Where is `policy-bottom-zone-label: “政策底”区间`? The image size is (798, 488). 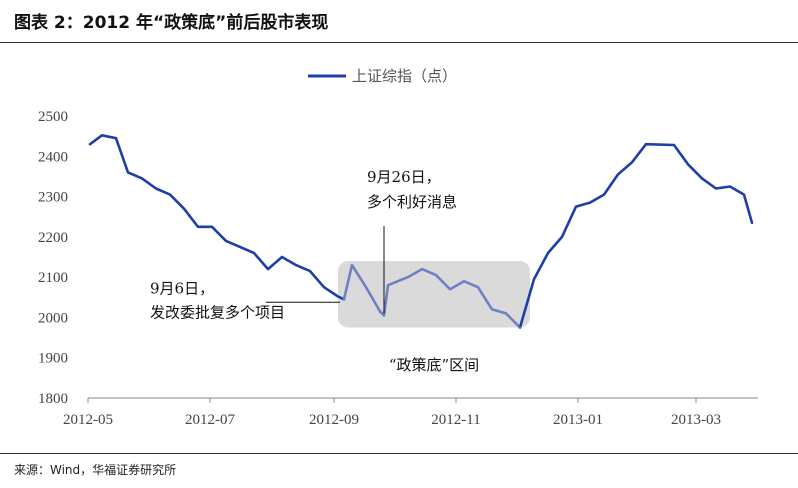
policy-bottom-zone-label: “政策底”区间 is located at coordinates (434, 365).